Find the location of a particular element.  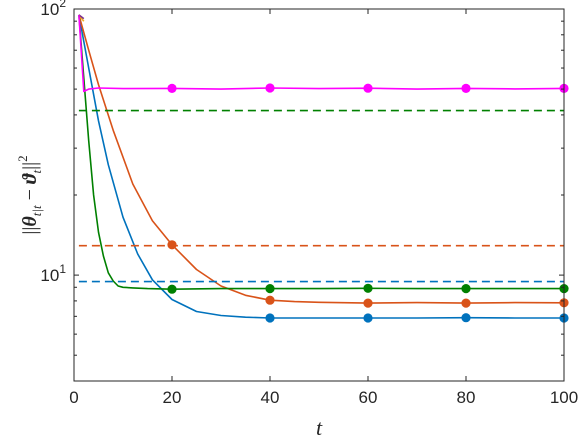

x-tick-label: 20 is located at coordinates (172, 397).